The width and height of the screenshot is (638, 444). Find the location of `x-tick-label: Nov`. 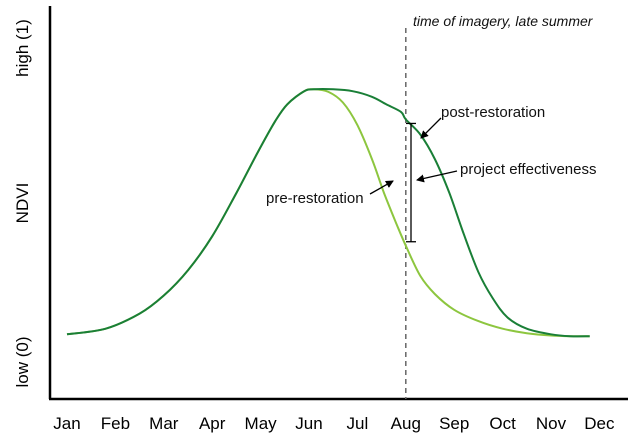

x-tick-label: Nov is located at coordinates (551, 423).